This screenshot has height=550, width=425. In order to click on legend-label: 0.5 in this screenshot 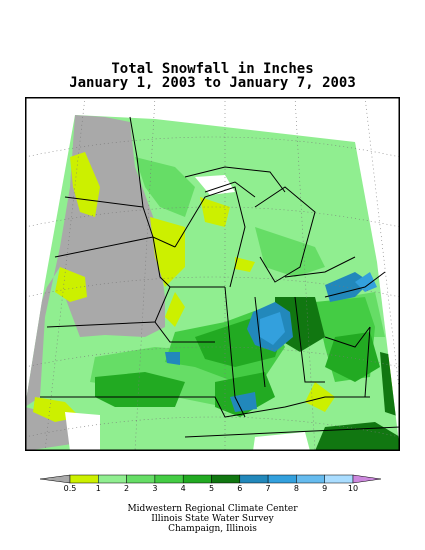, I will do `click(70, 488)`.